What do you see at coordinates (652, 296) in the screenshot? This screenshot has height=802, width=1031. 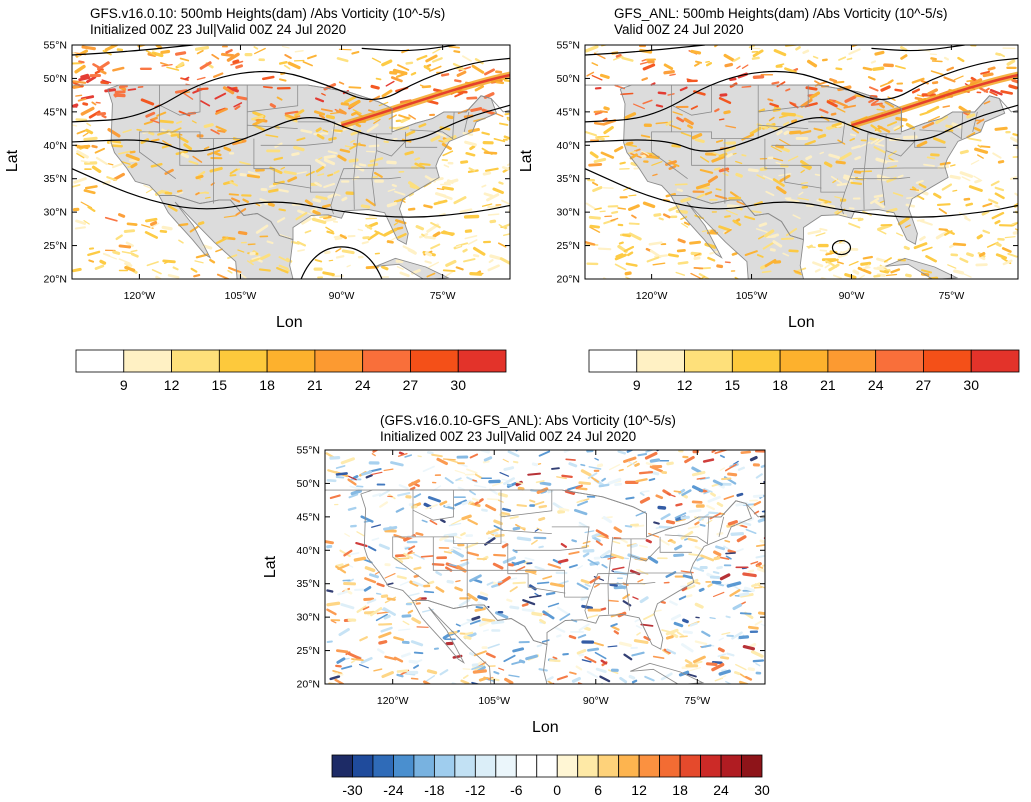 I see `x-tick-label: 120°W` at bounding box center [652, 296].